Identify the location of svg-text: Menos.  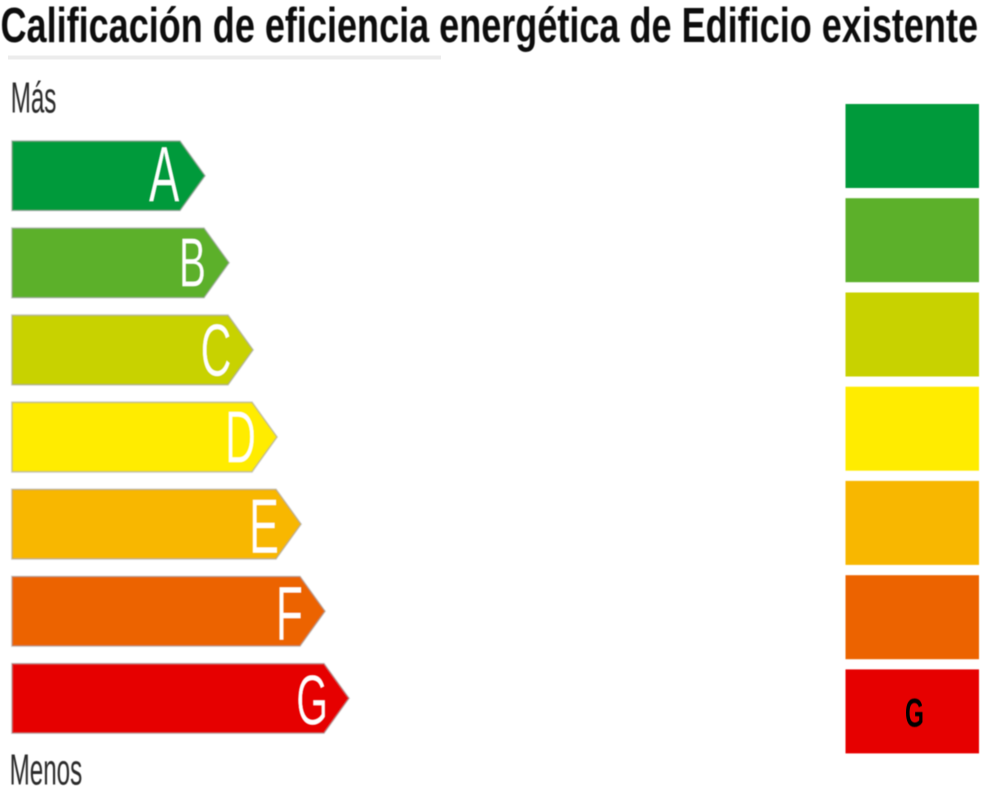
(46, 770).